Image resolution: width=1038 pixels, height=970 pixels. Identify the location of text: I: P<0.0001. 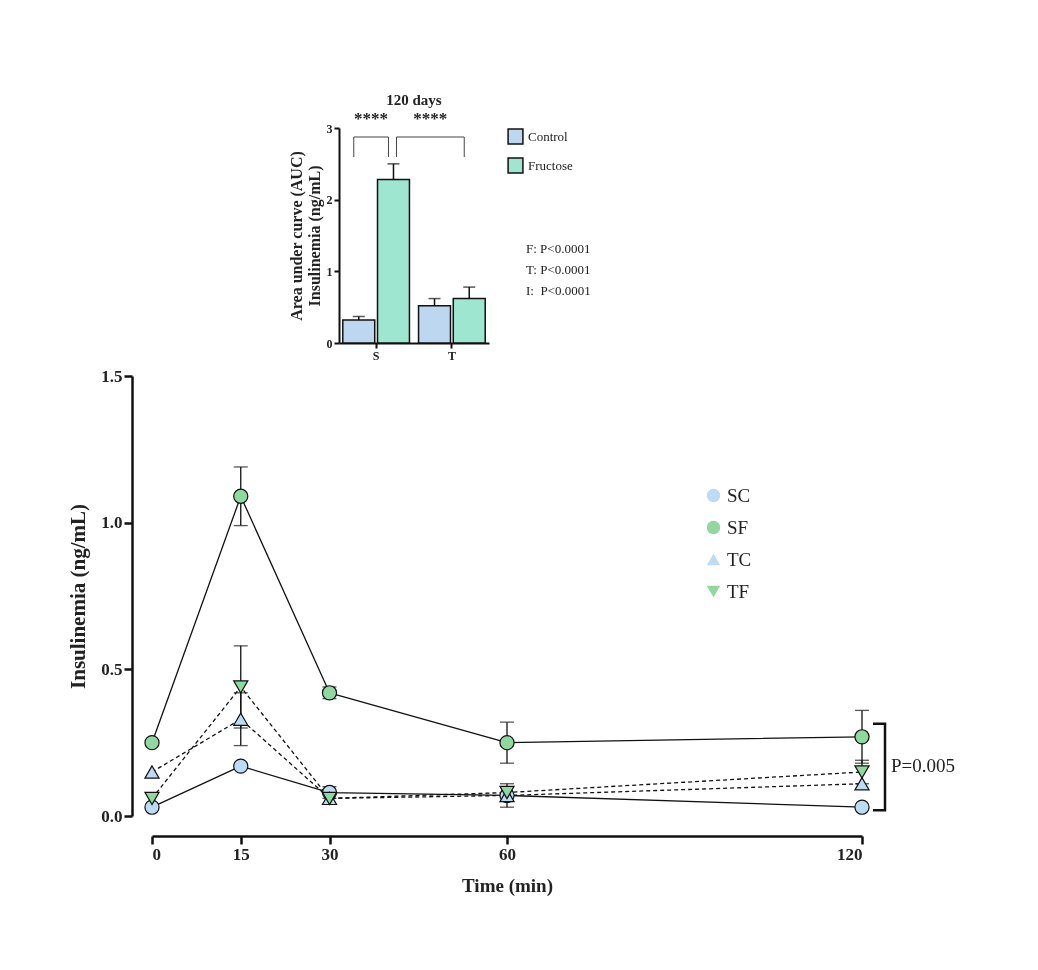
(558, 291).